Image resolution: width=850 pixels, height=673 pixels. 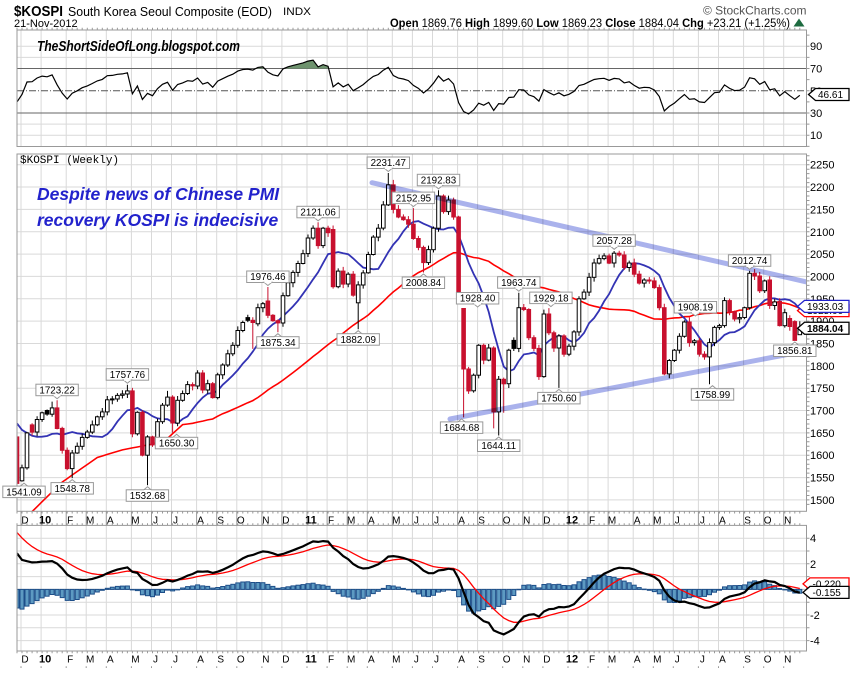 What do you see at coordinates (830, 95) in the screenshot?
I see `svg-text: 46.61` at bounding box center [830, 95].